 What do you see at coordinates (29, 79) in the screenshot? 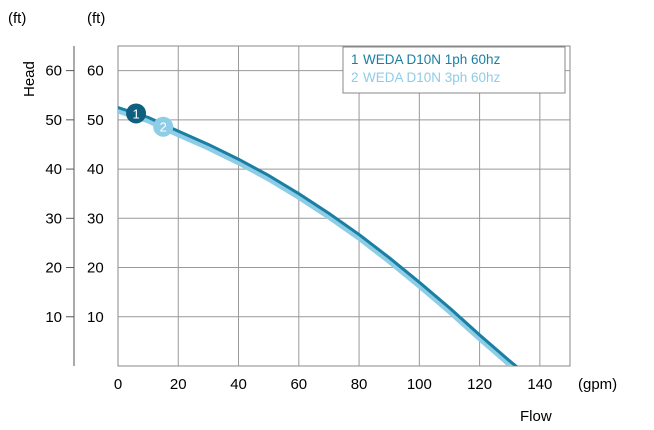
I see `y-axis-title: Head` at bounding box center [29, 79].